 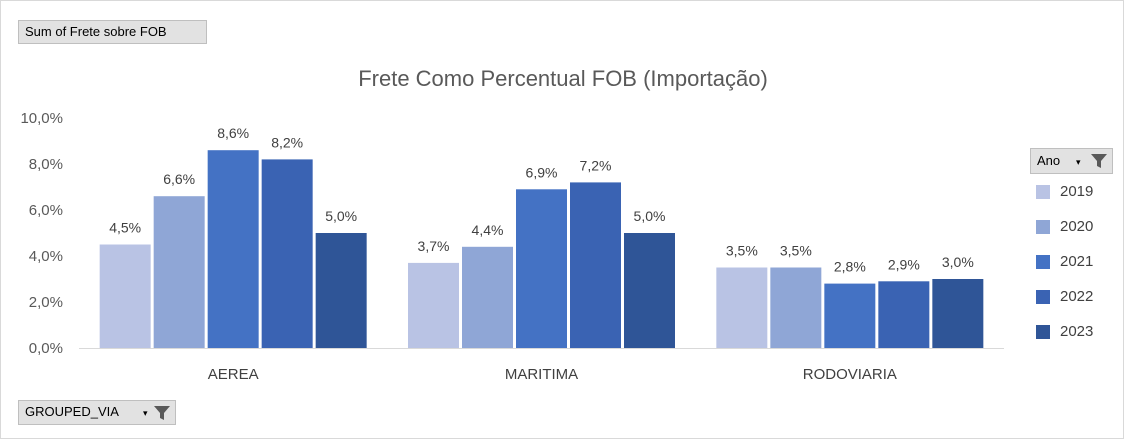 What do you see at coordinates (41, 118) in the screenshot?
I see `y-tick-label: 10,0%` at bounding box center [41, 118].